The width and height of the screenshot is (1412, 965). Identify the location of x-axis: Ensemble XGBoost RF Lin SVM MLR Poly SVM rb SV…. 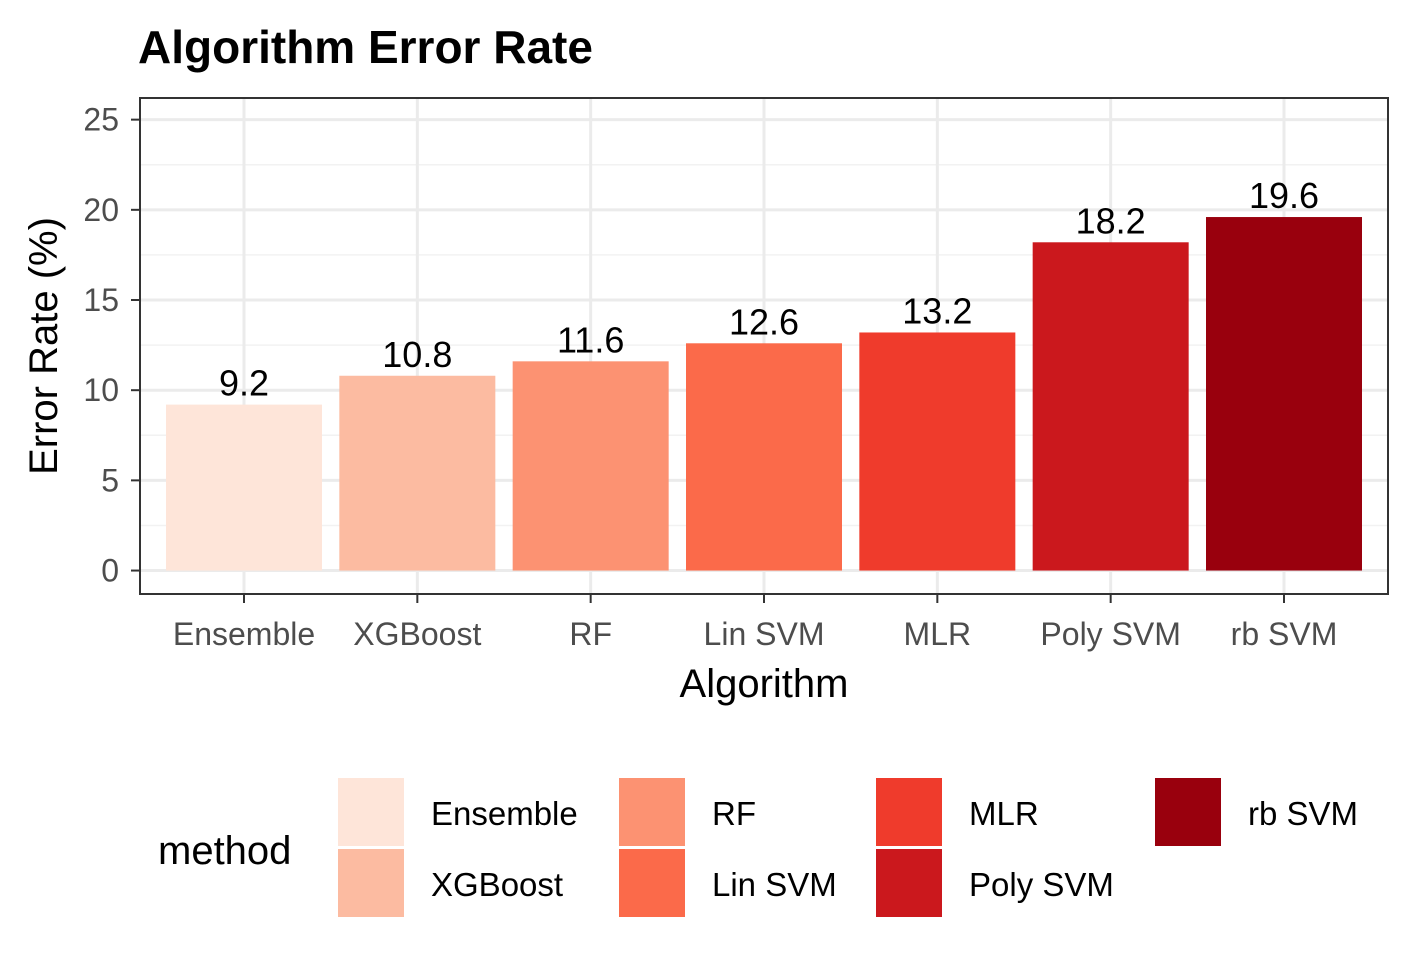
(755, 623).